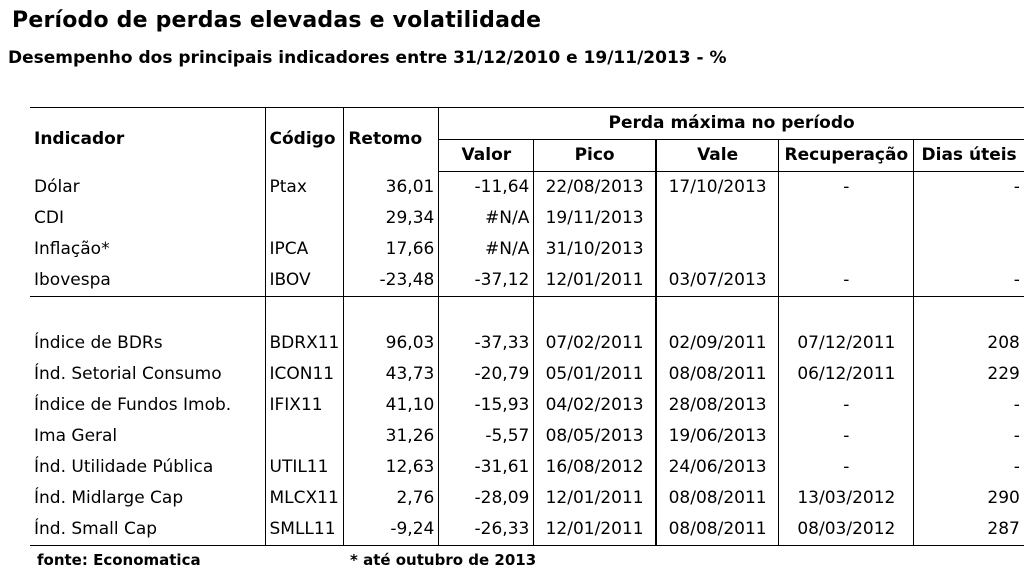  I want to click on cell-codigo, so click(304, 436).